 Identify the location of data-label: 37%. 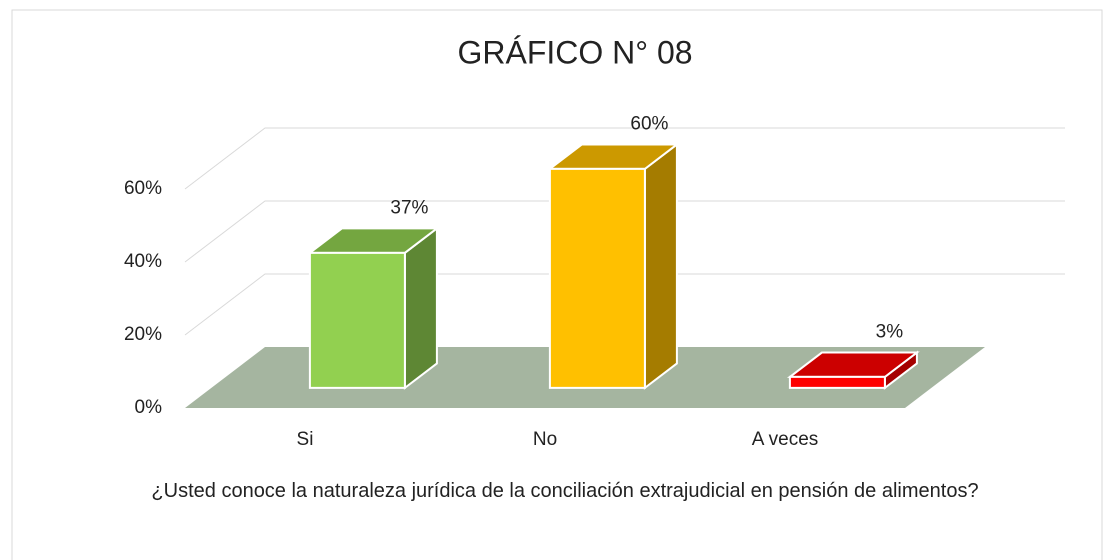
(409, 207).